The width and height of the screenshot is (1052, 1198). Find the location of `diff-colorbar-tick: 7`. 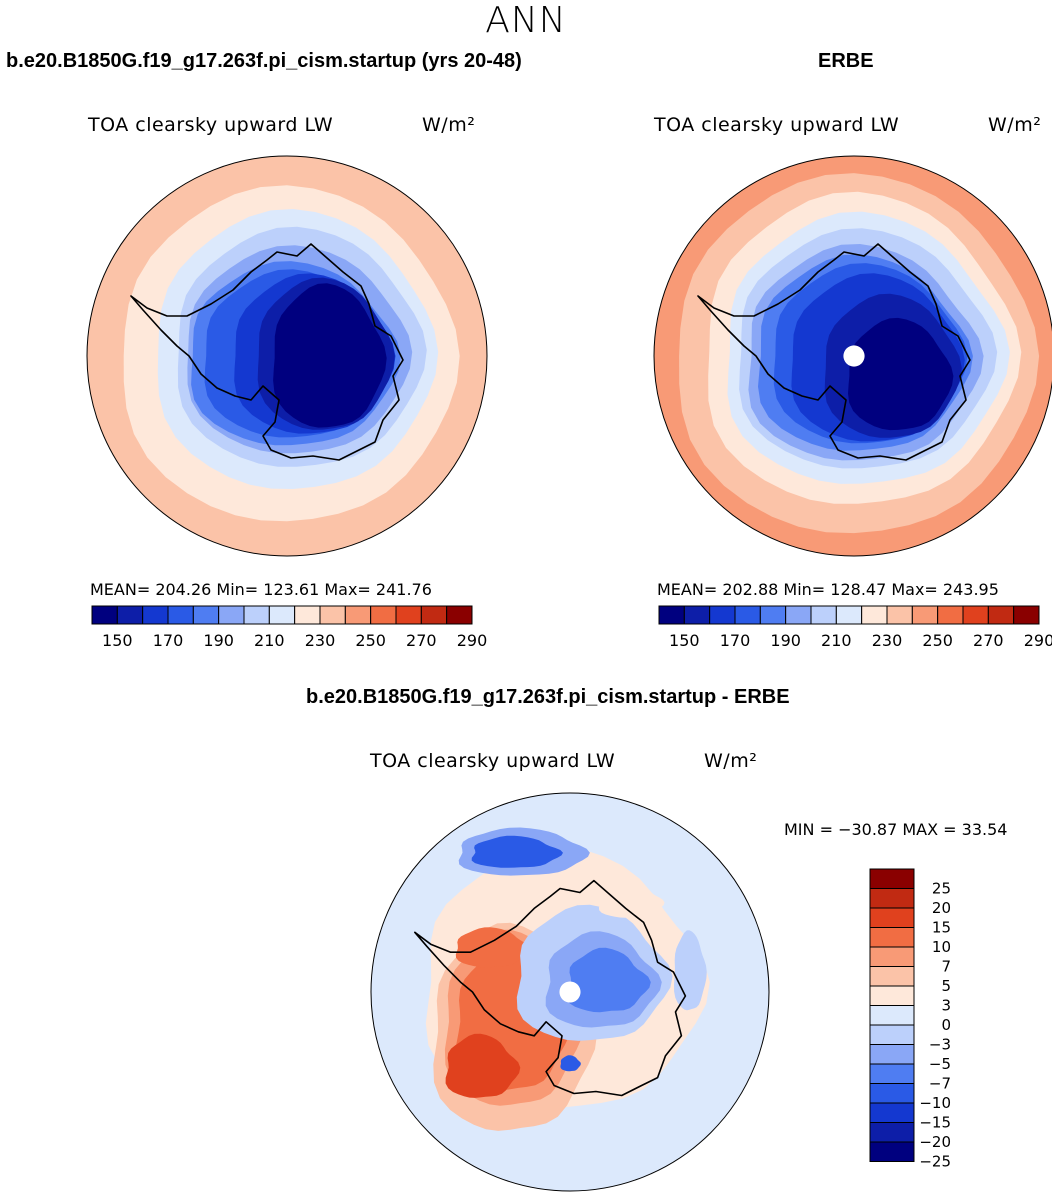

diff-colorbar-tick: 7 is located at coordinates (946, 967).